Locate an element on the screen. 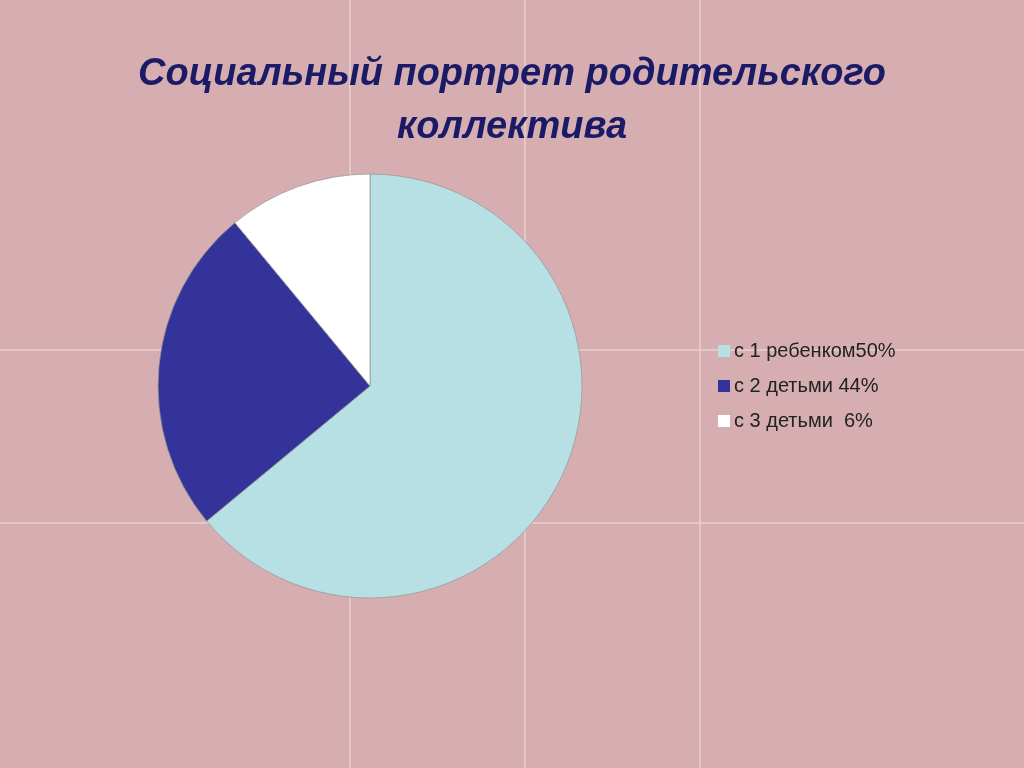  legend-label: с 1 ребенком50% is located at coordinates (815, 350).